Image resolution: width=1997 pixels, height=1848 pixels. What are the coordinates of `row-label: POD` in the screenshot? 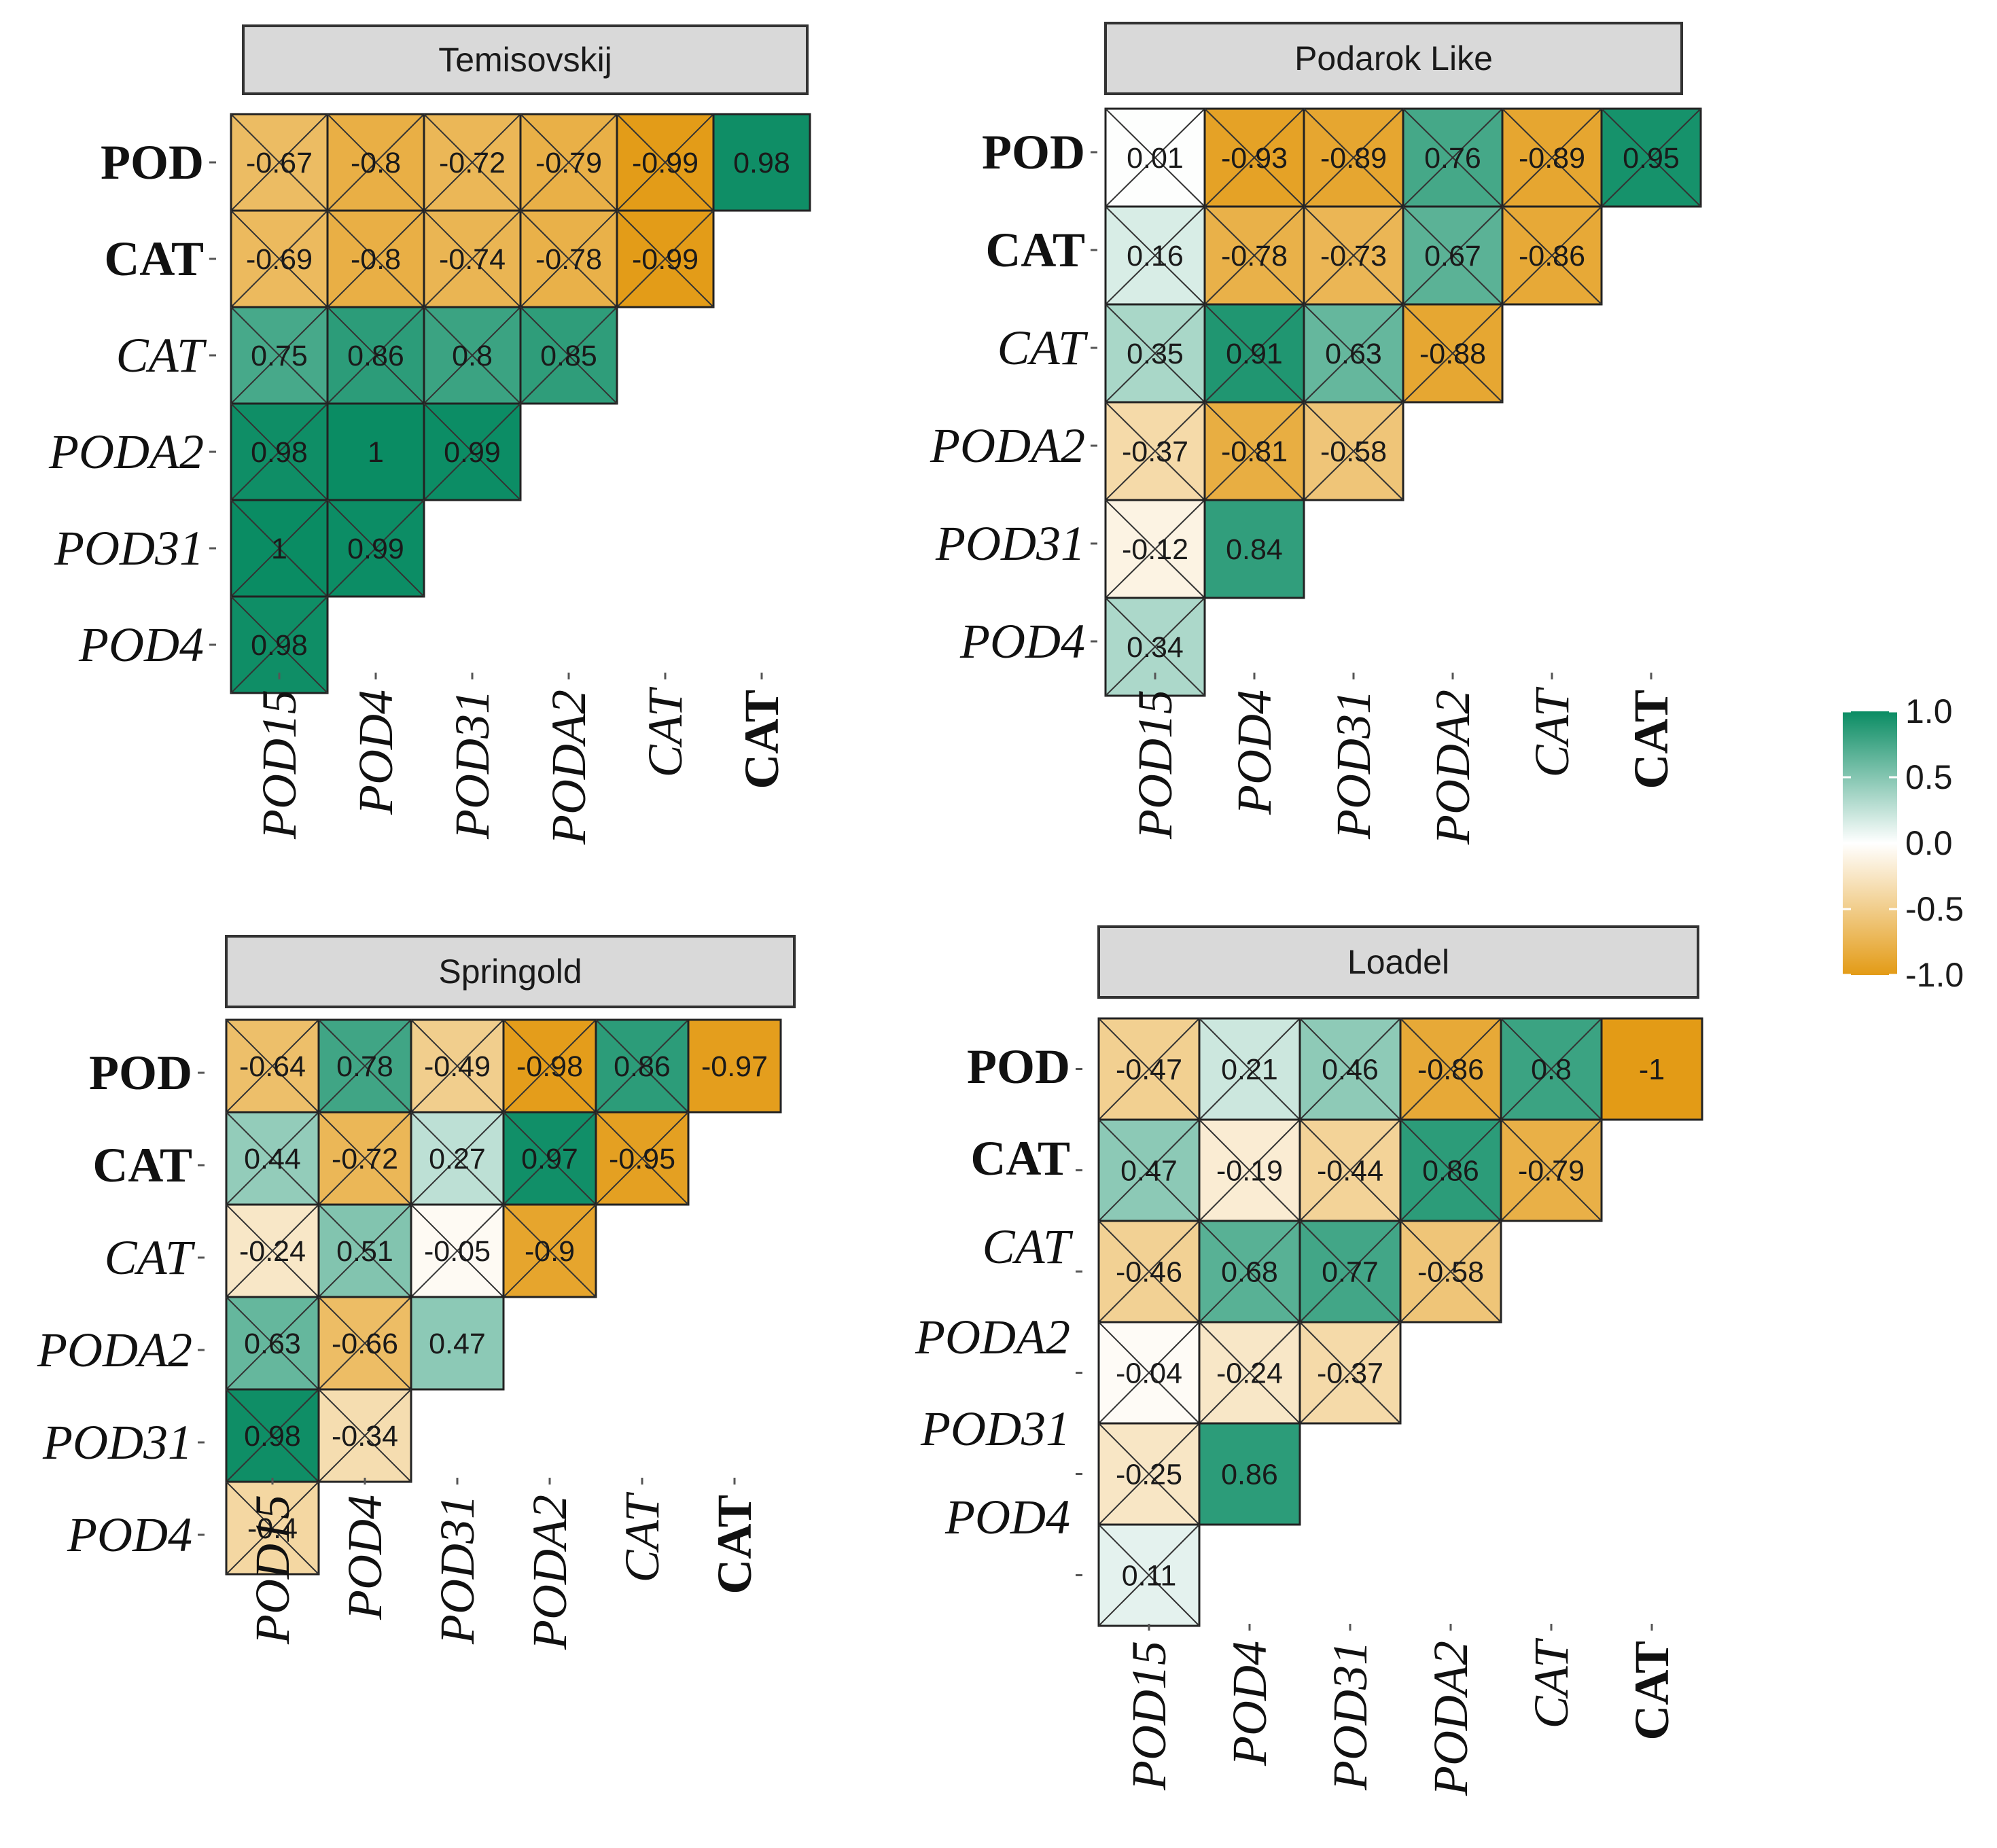 It's located at (1018, 1067).